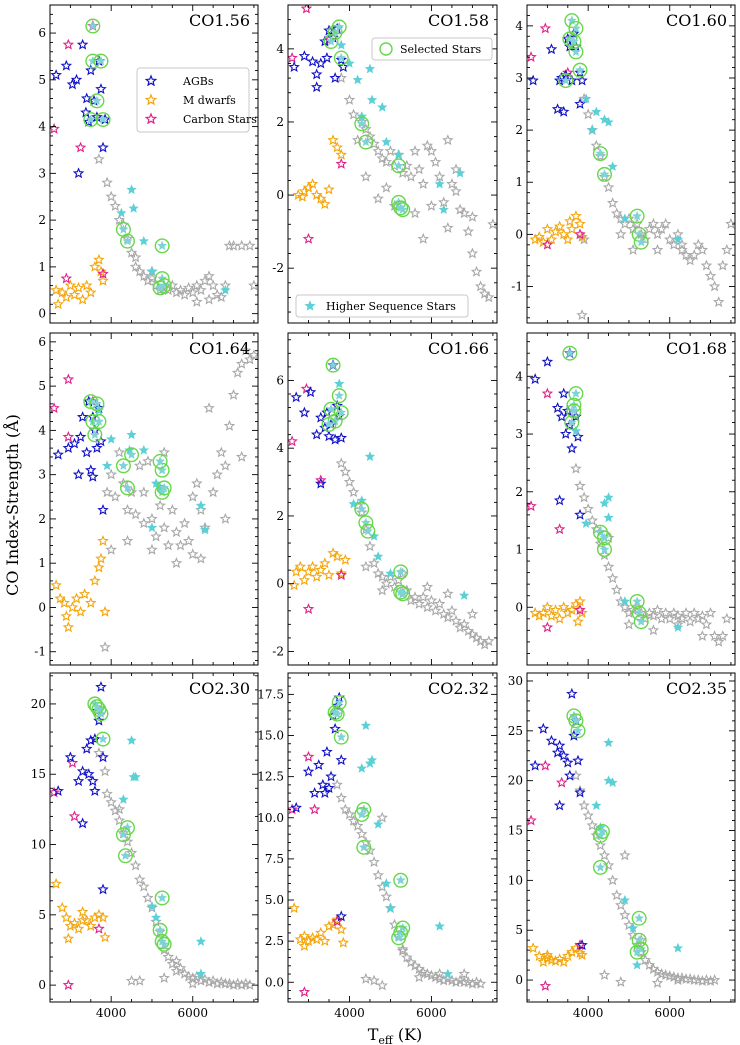  Describe the element at coordinates (458, 688) in the screenshot. I see `panel-title: CO2.32` at that location.